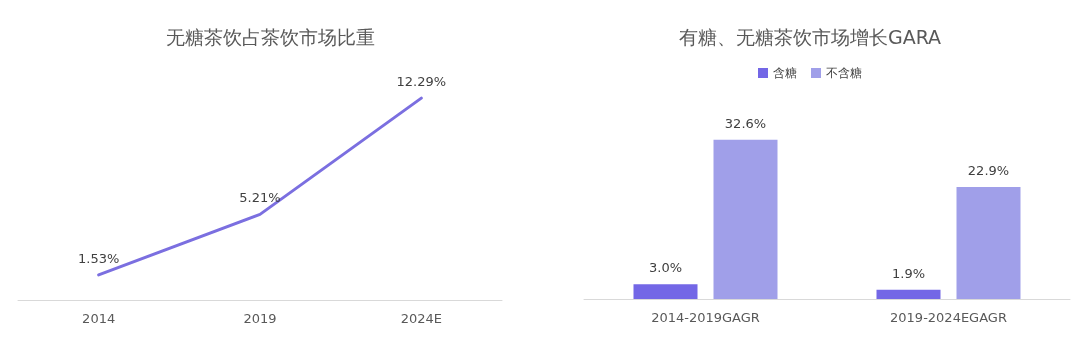  I want to click on data-label: 22.9%, so click(988, 171).